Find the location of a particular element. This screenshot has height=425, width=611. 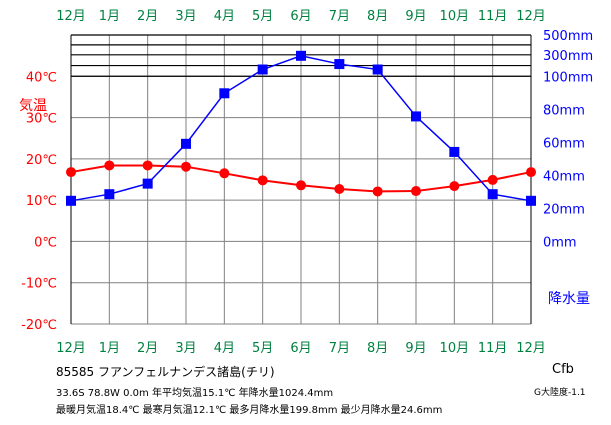

top-month-label: 2月 is located at coordinates (147, 16).